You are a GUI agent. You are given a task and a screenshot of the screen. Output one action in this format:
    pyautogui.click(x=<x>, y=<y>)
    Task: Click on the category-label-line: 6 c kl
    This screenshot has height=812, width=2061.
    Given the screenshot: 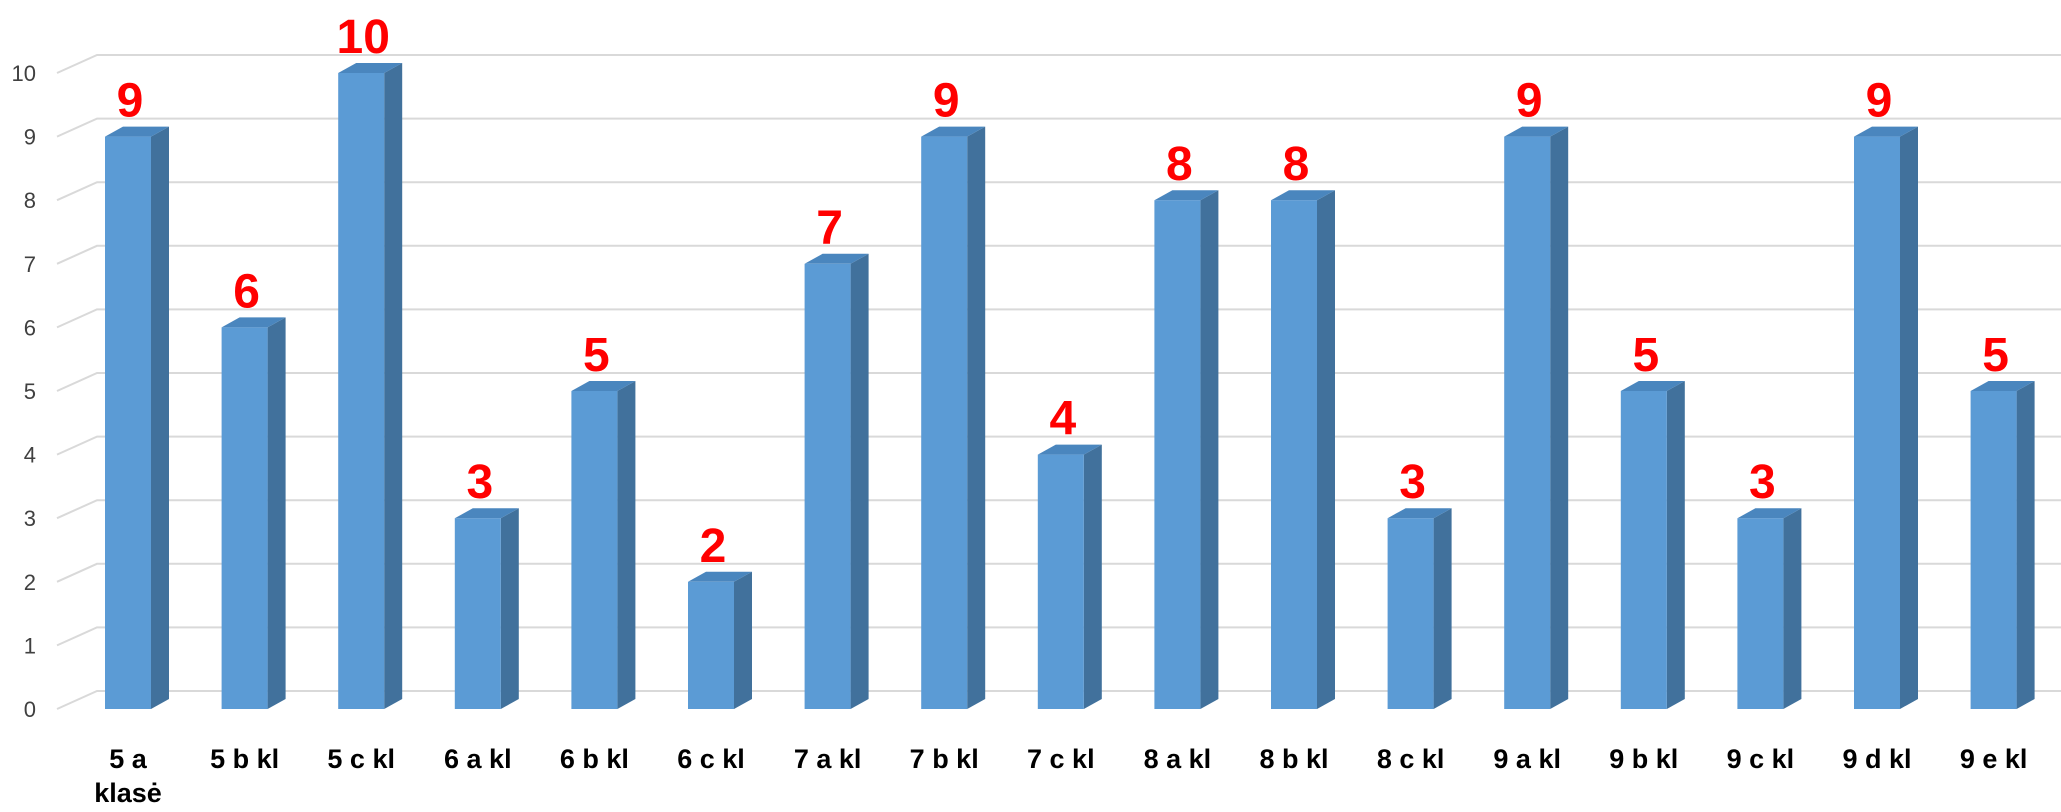 What is the action you would take?
    pyautogui.click(x=711, y=759)
    